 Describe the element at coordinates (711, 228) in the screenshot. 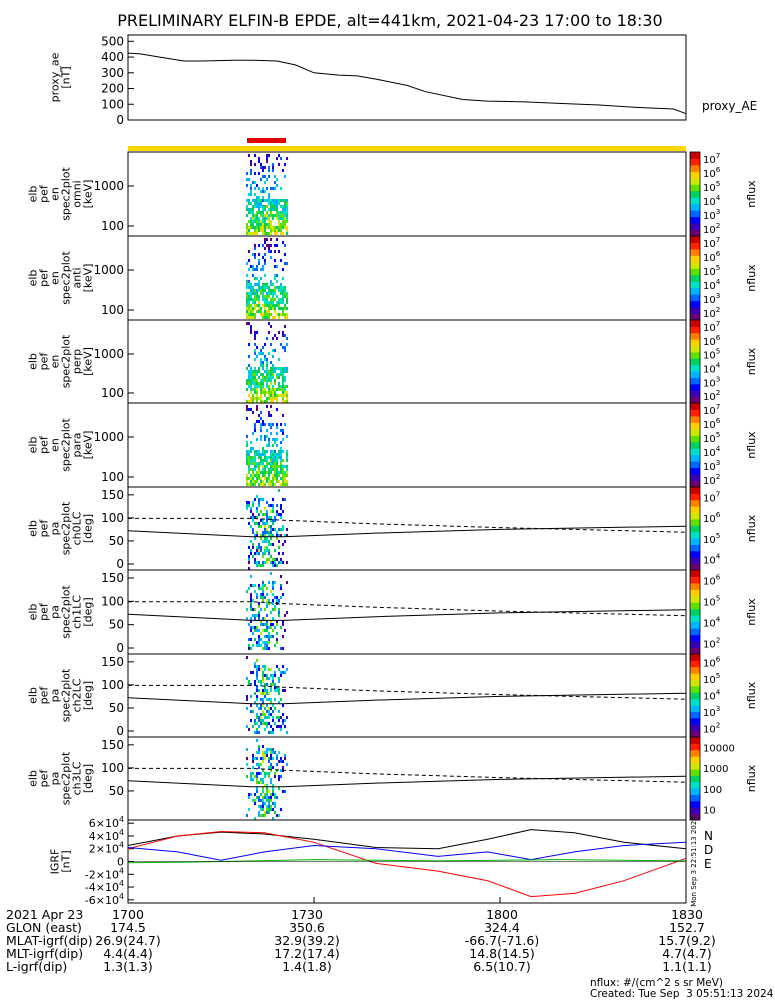

I see `colorbar-tick-label: 10²` at that location.